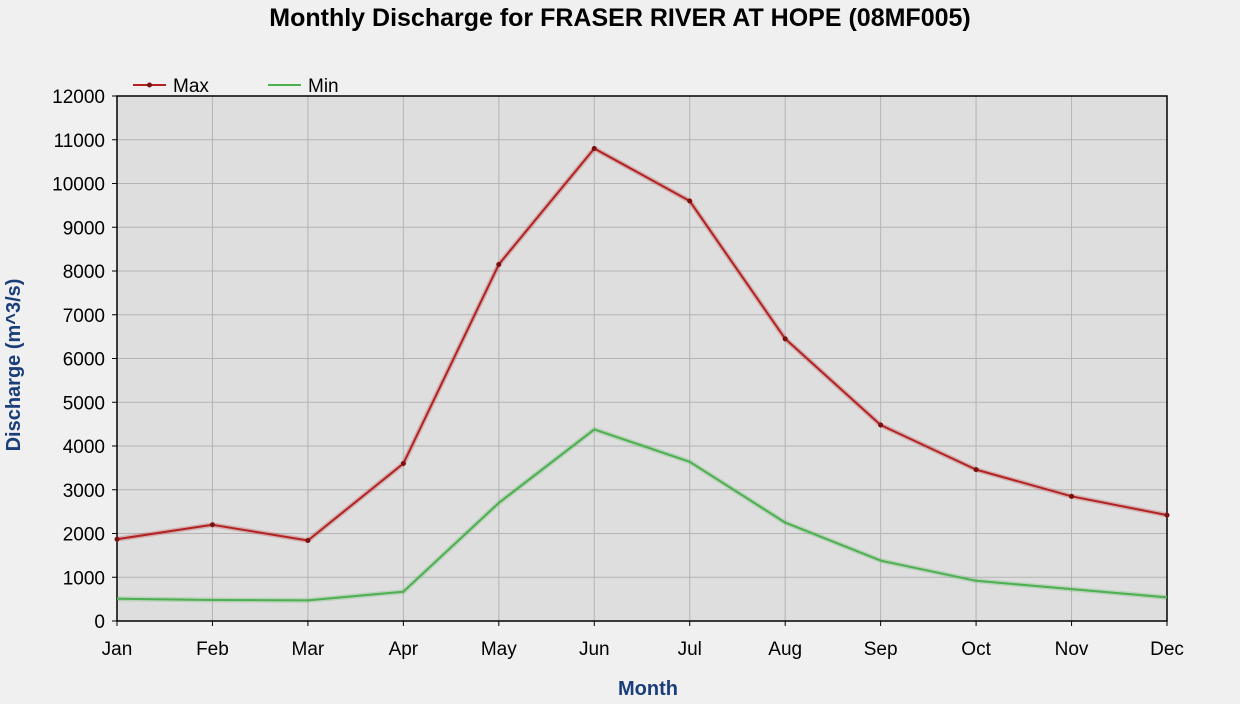 The width and height of the screenshot is (1240, 704). What do you see at coordinates (84, 403) in the screenshot?
I see `y-tick-label: 5000` at bounding box center [84, 403].